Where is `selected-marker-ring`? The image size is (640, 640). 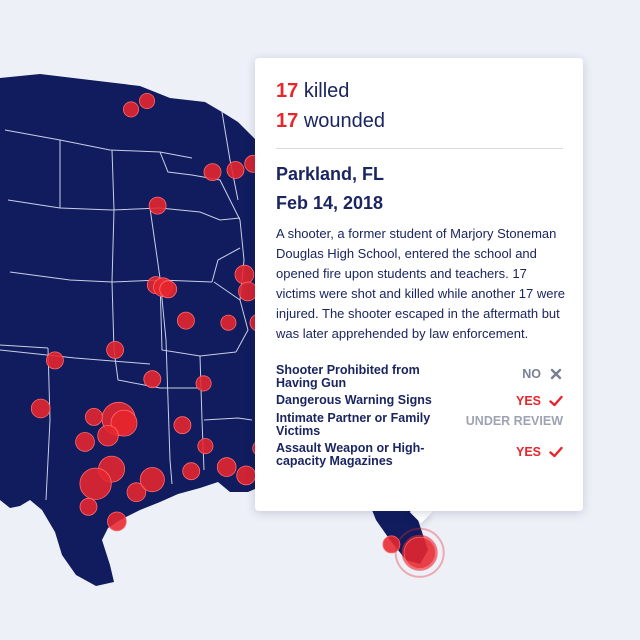 selected-marker-ring is located at coordinates (419, 552).